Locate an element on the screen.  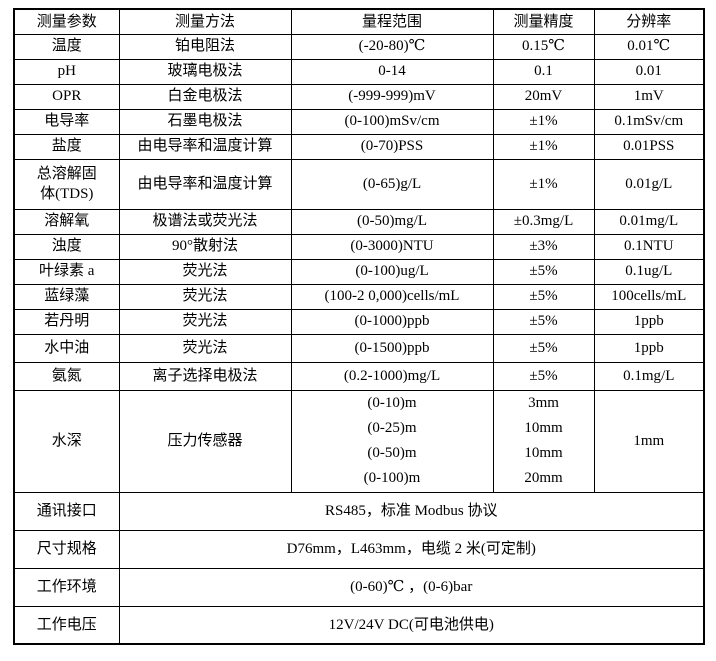
column-header-range: 量程范围 is located at coordinates (392, 21).